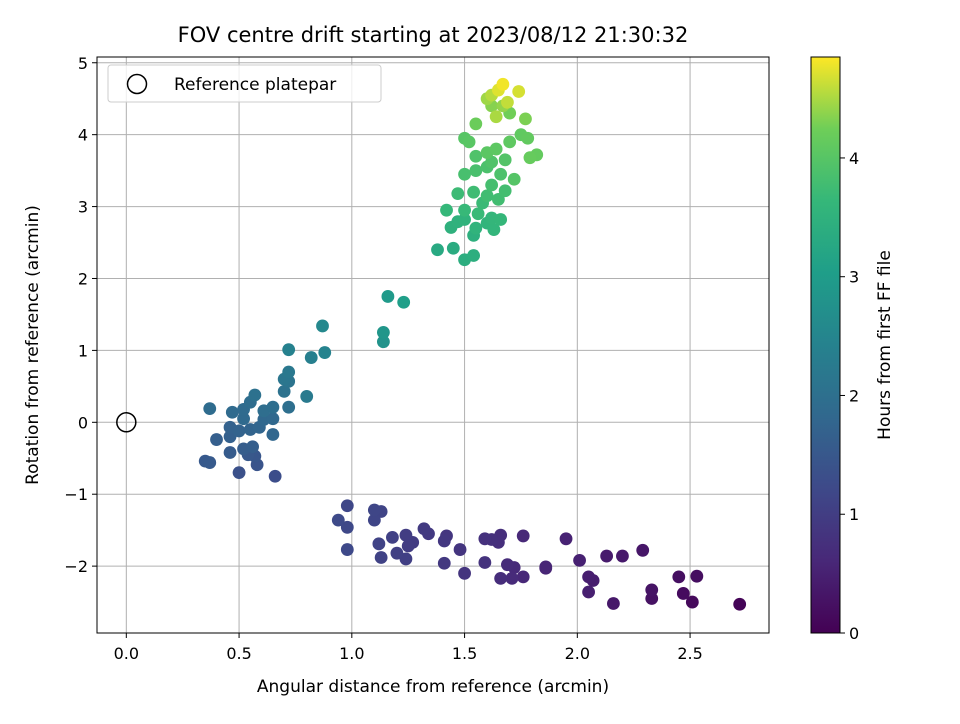 Image resolution: width=960 pixels, height=724 pixels. What do you see at coordinates (76, 566) in the screenshot?
I see `y-tick-label-0: −2` at bounding box center [76, 566].